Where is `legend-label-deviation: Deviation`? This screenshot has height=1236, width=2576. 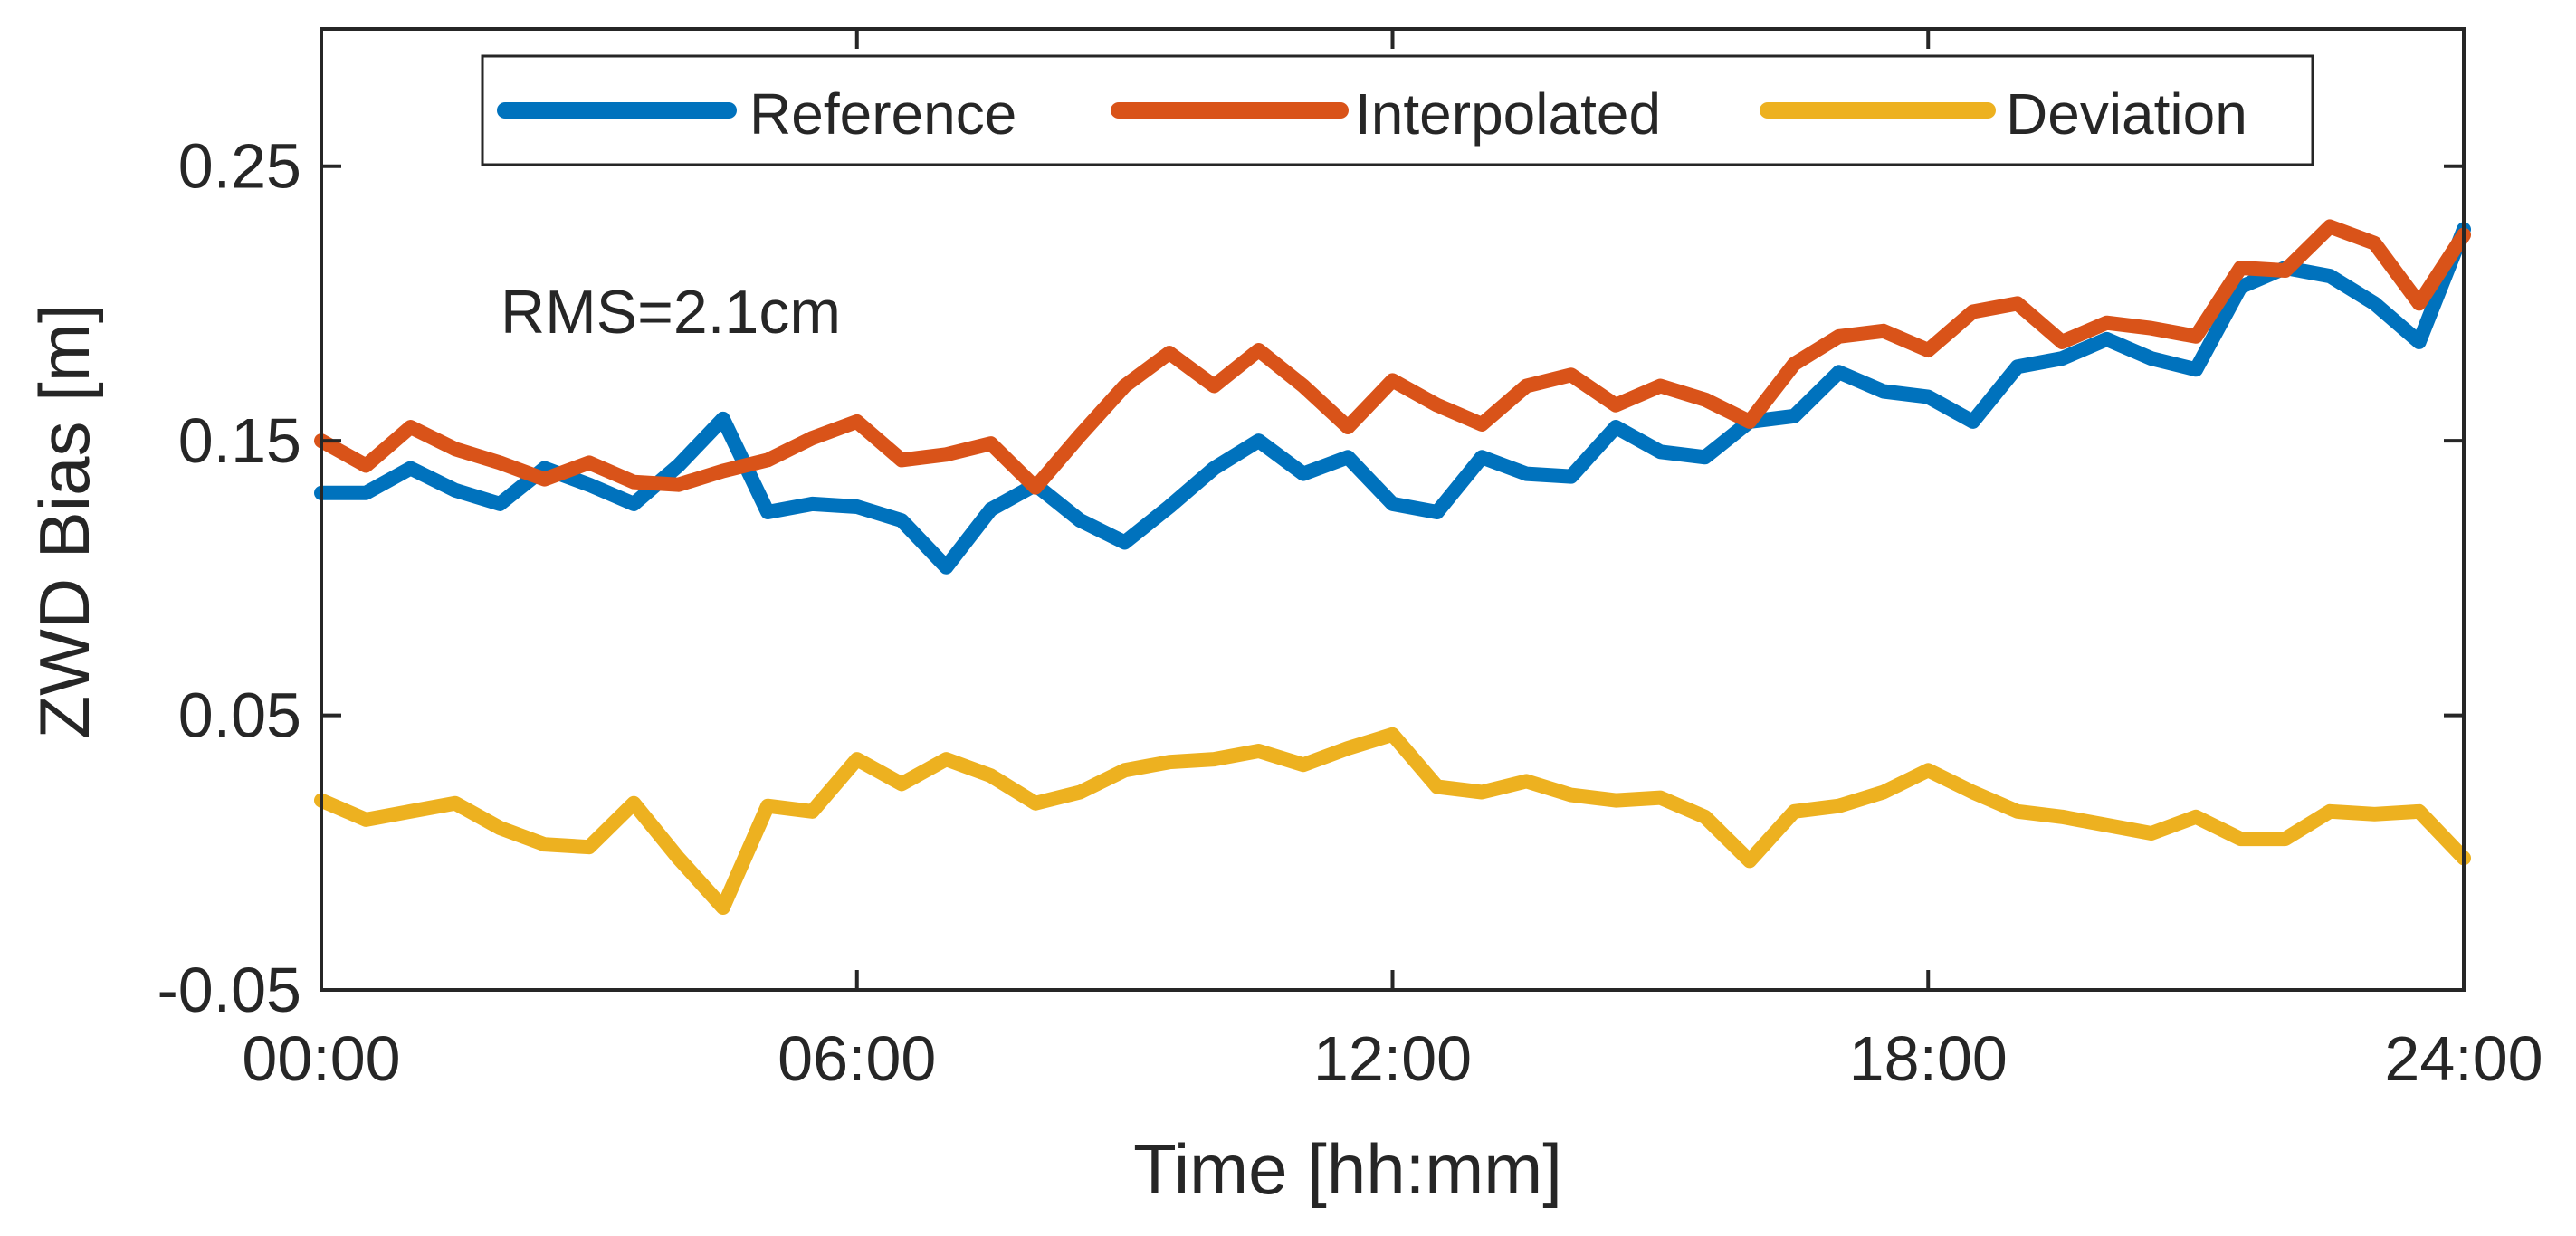
legend-label-deviation: Deviation is located at coordinates (2126, 114).